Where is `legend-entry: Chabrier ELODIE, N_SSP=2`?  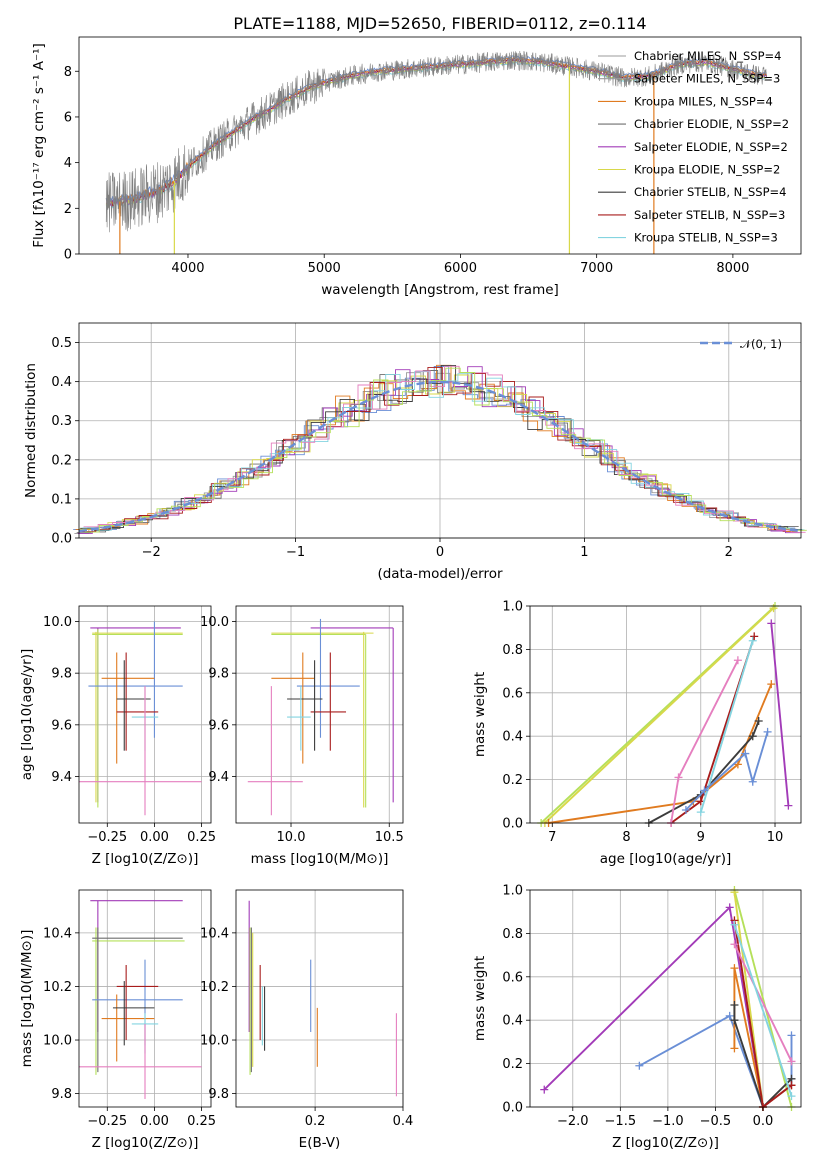
legend-entry: Chabrier ELODIE, N_SSP=2 is located at coordinates (711, 124).